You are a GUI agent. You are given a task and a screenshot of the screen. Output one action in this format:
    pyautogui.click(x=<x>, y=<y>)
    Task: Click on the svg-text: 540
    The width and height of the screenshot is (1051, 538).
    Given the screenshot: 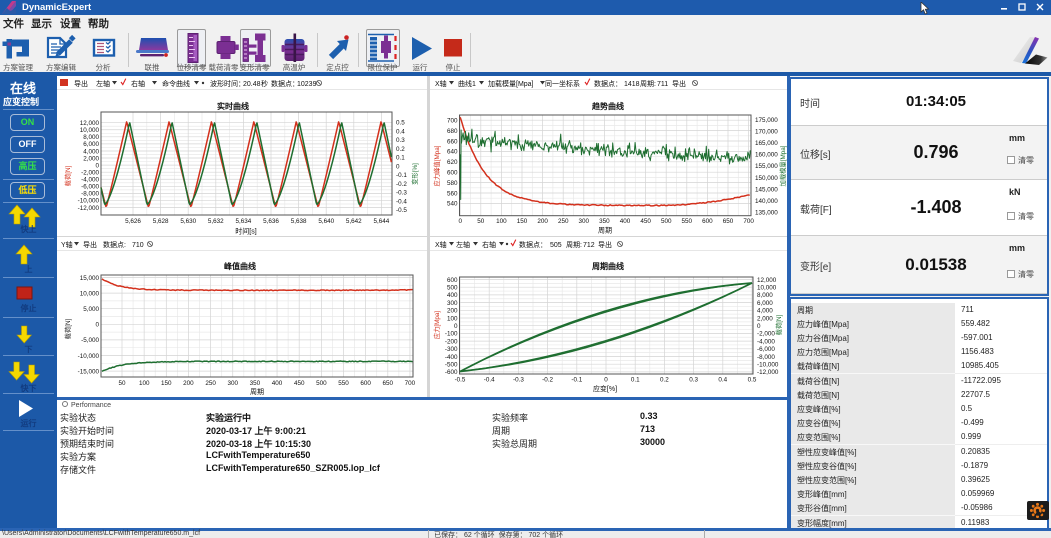 What is the action you would take?
    pyautogui.click(x=452, y=204)
    